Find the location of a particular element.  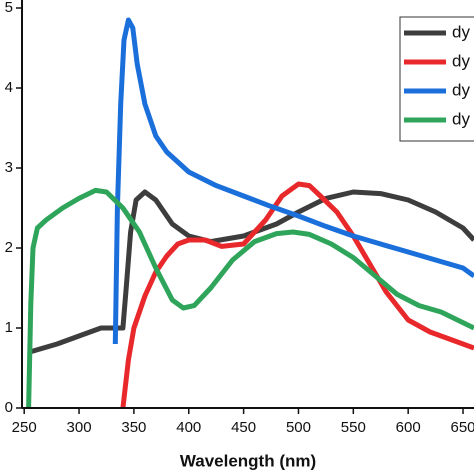

y-tick-label: 2 is located at coordinates (9, 247).